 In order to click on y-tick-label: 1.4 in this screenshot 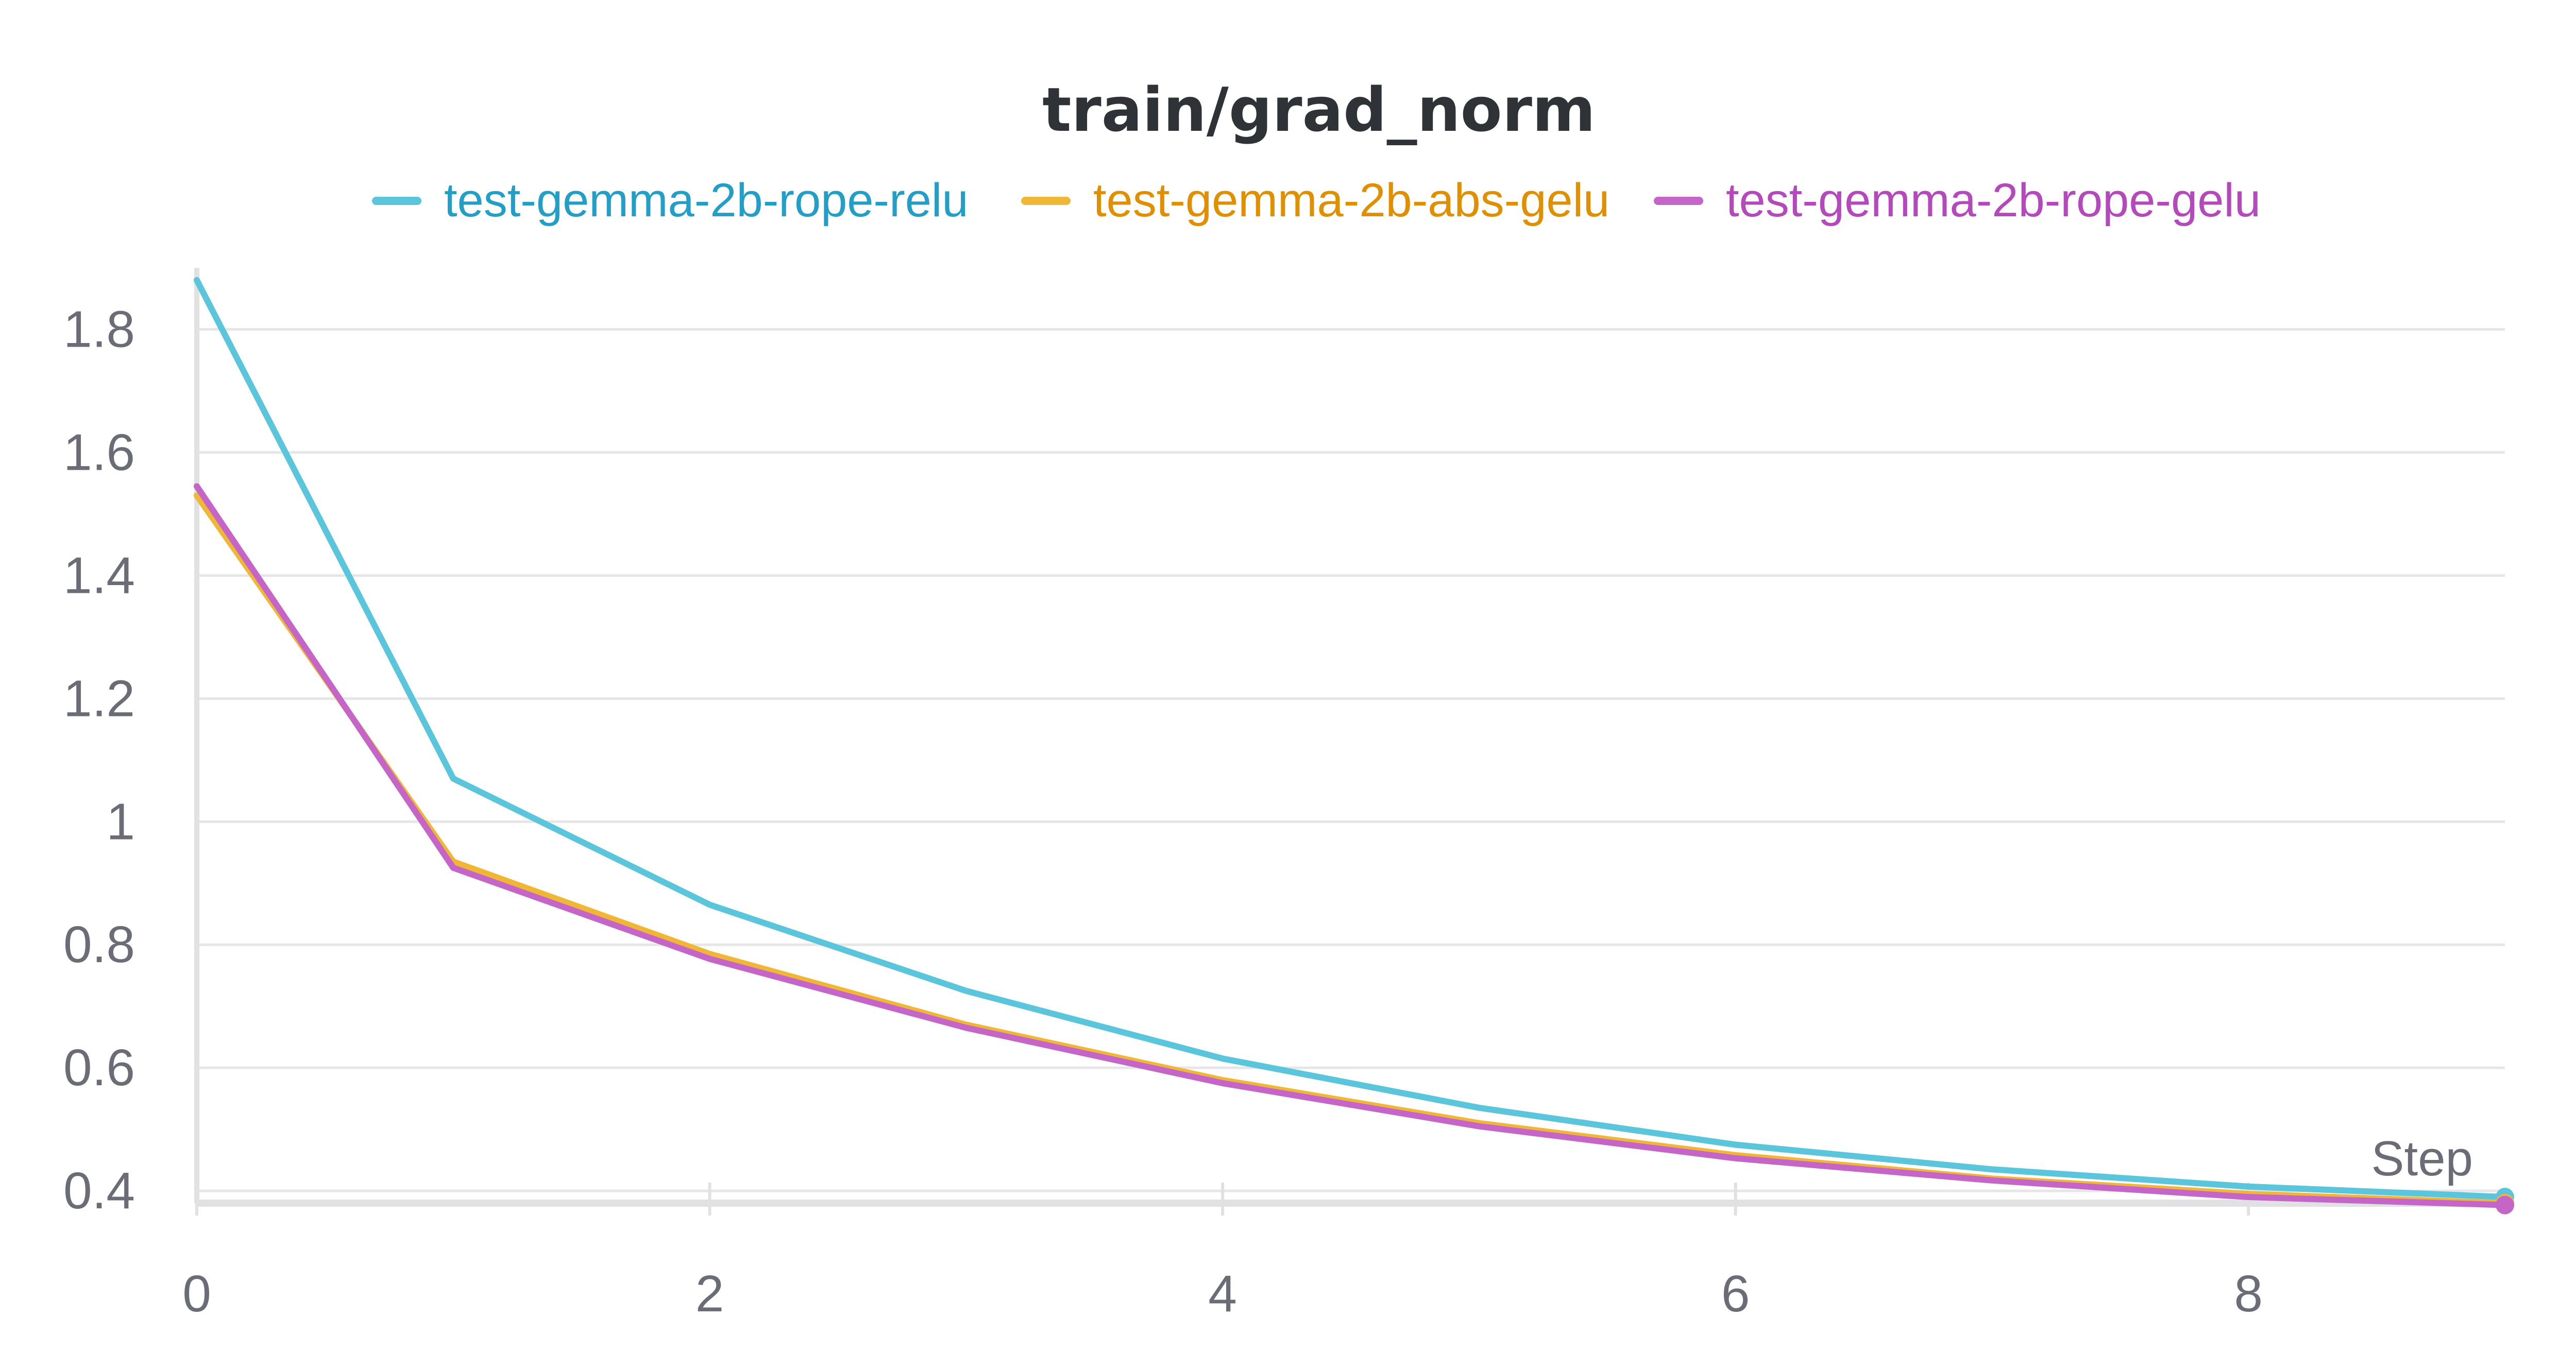, I will do `click(99, 575)`.